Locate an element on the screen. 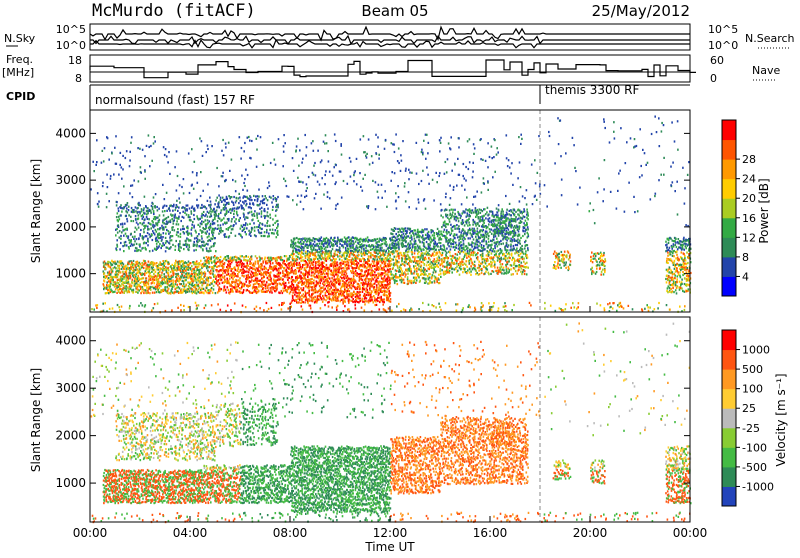  freq-left-tick-top: 18 is located at coordinates (75, 60).